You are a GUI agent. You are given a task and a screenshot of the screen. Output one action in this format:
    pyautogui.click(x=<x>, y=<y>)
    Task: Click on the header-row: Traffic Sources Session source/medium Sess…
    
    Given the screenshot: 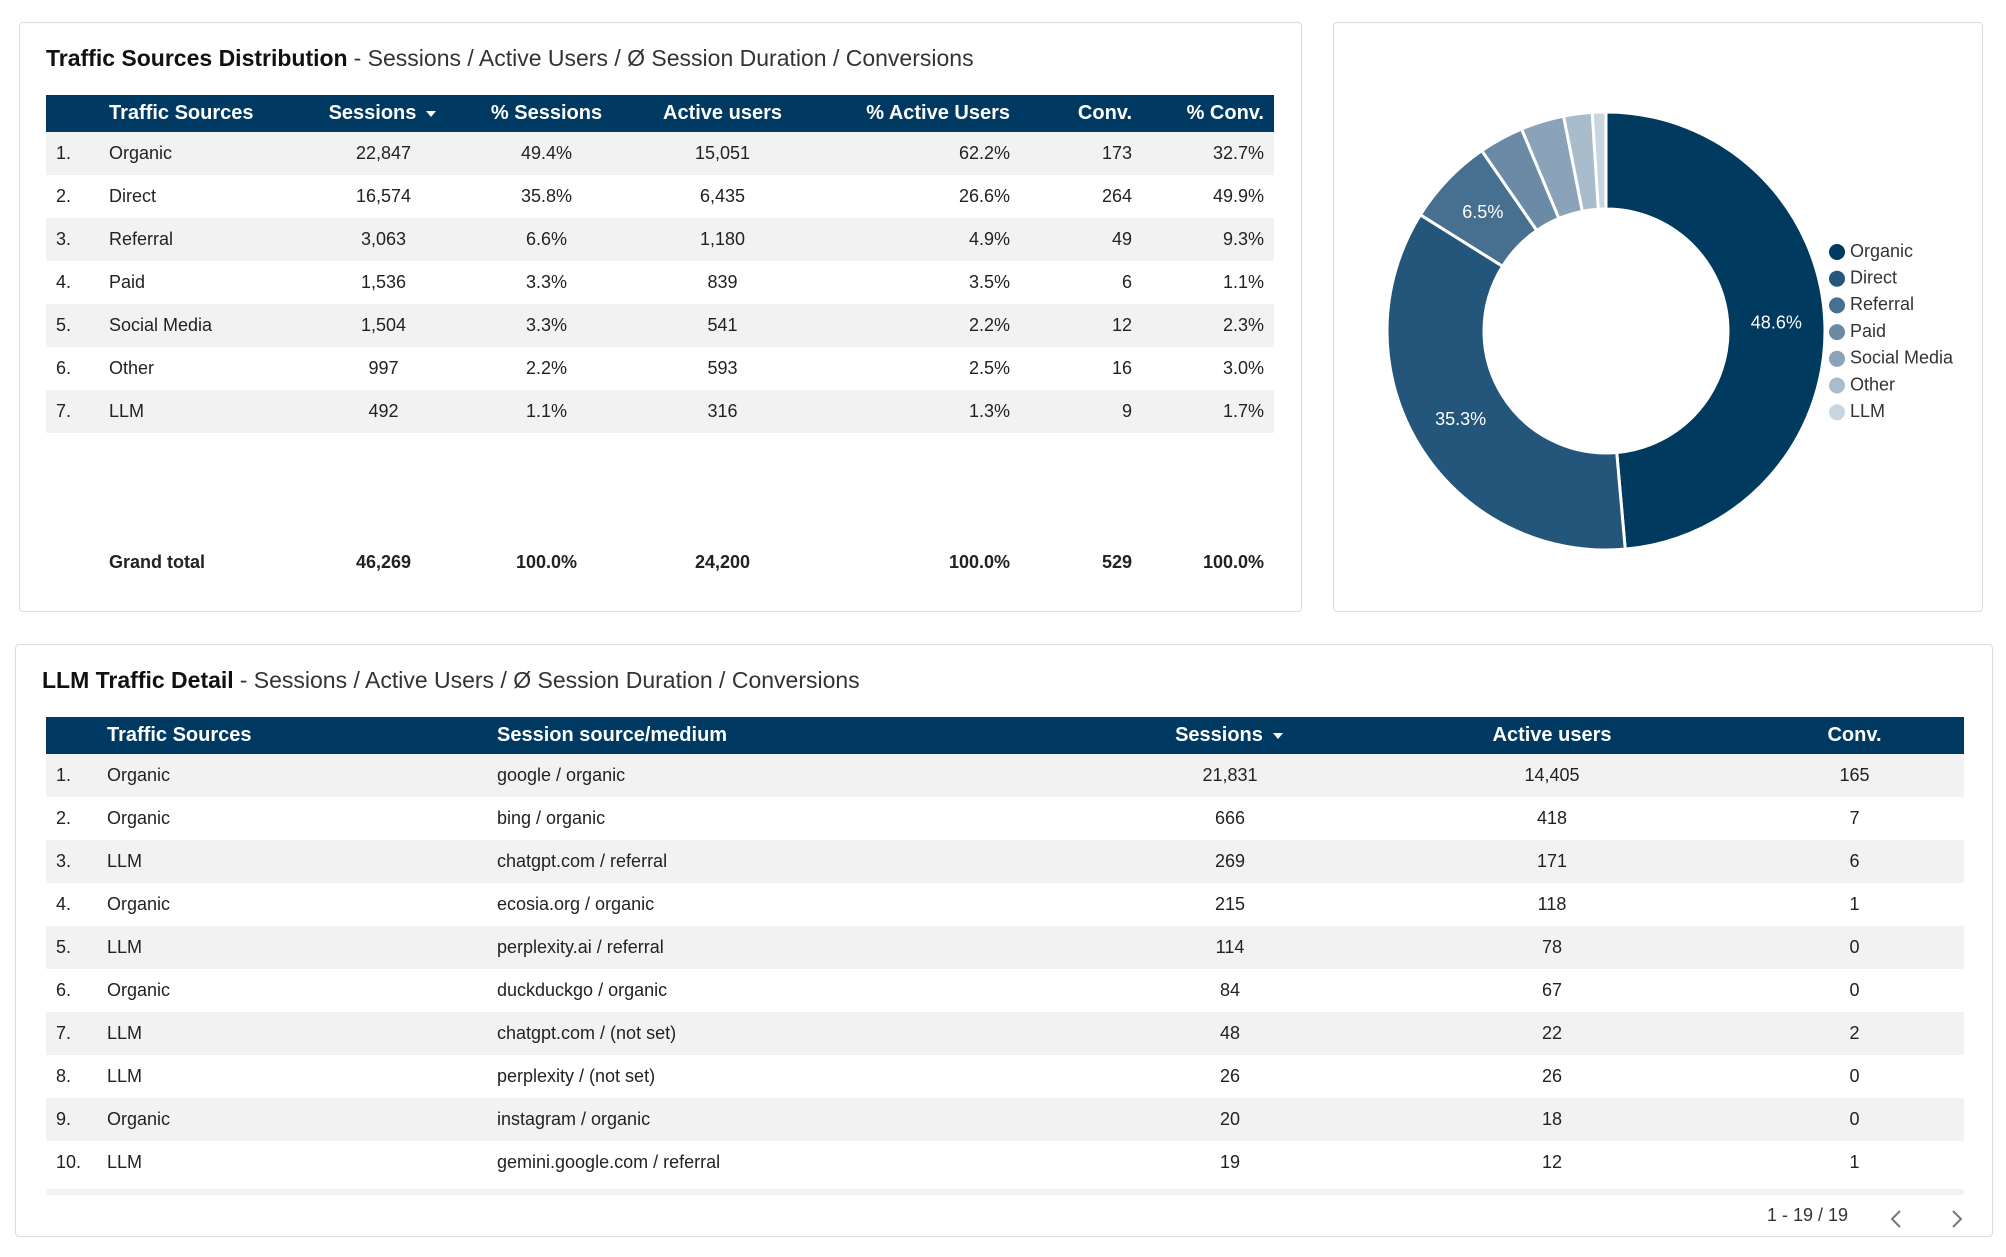 What is the action you would take?
    pyautogui.click(x=1005, y=735)
    